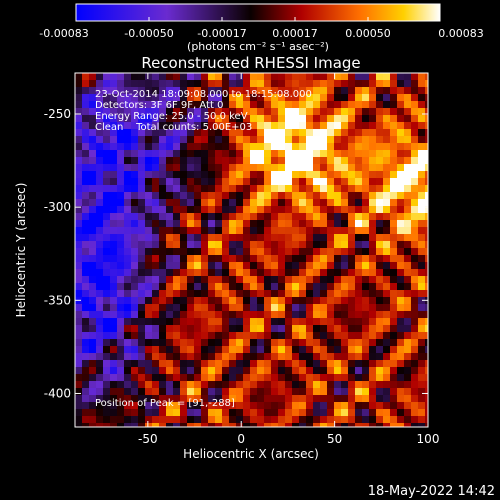 The height and width of the screenshot is (500, 500). What do you see at coordinates (295, 33) in the screenshot?
I see `colorbar-tick-label: 0.00017` at bounding box center [295, 33].